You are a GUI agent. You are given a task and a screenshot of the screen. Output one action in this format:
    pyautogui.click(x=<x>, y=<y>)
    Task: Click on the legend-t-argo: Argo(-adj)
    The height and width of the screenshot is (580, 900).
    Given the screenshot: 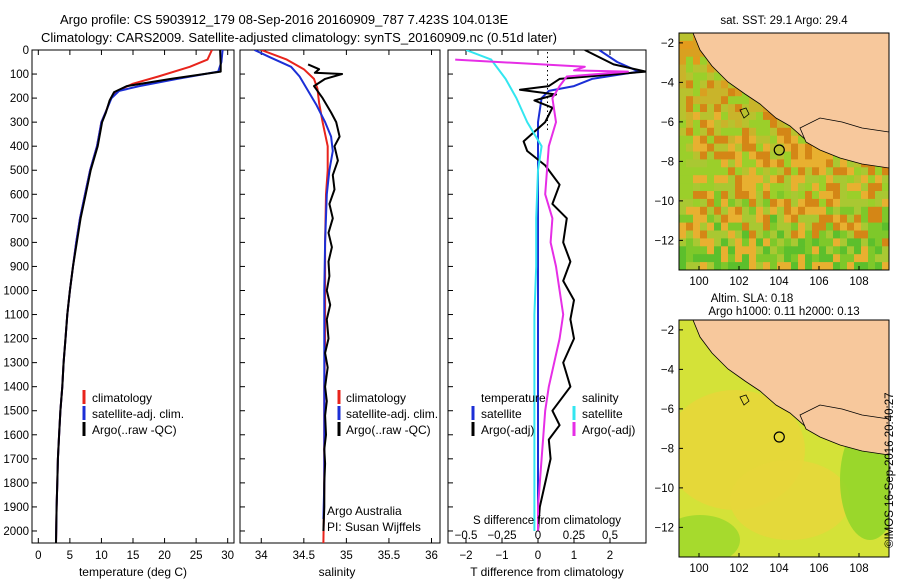 What is the action you would take?
    pyautogui.click(x=507, y=430)
    